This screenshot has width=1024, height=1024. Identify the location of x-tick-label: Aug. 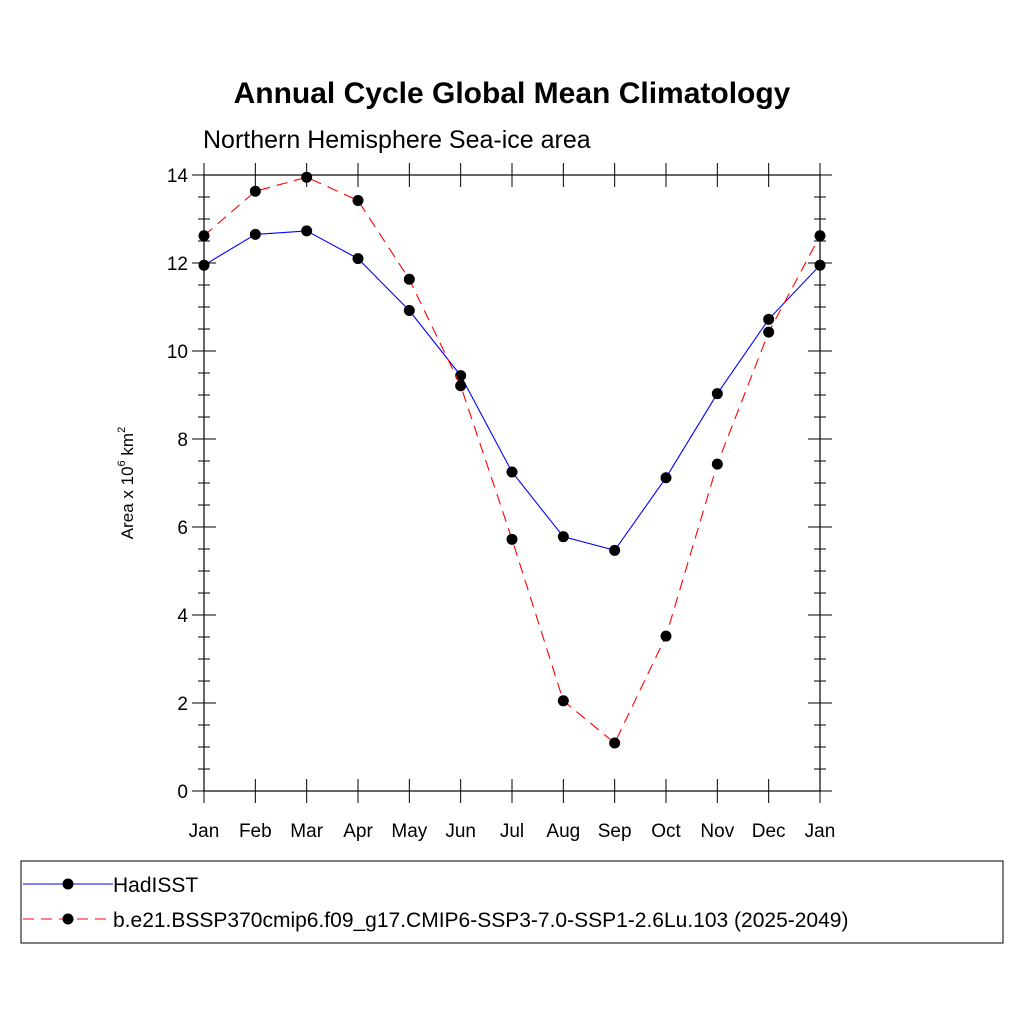
(563, 831).